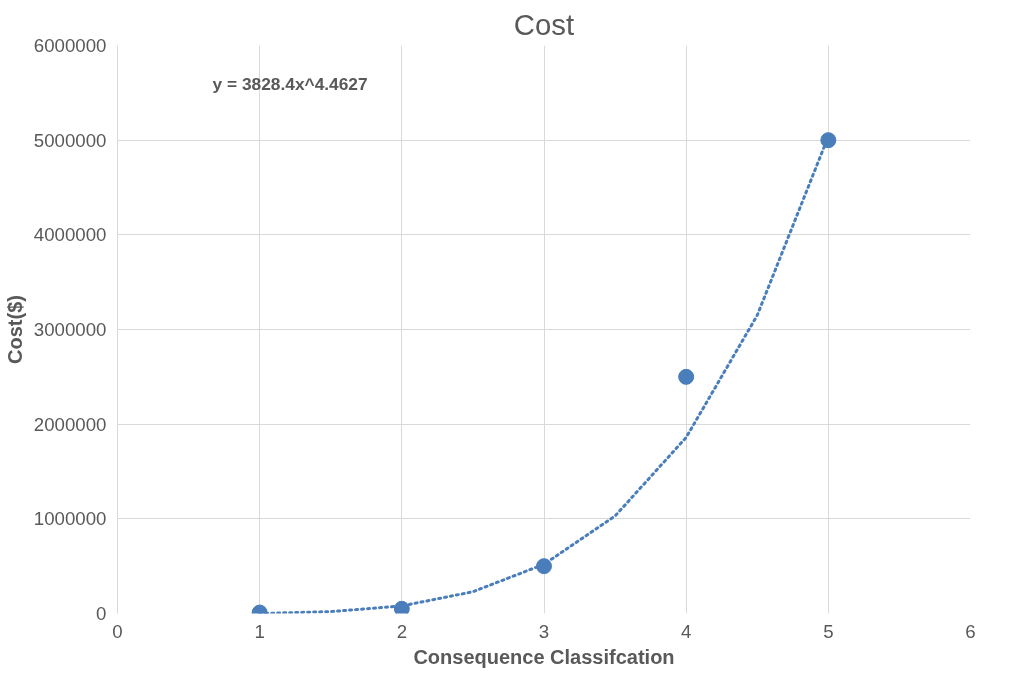  What do you see at coordinates (70, 235) in the screenshot?
I see `y-tick-label: 4000000` at bounding box center [70, 235].